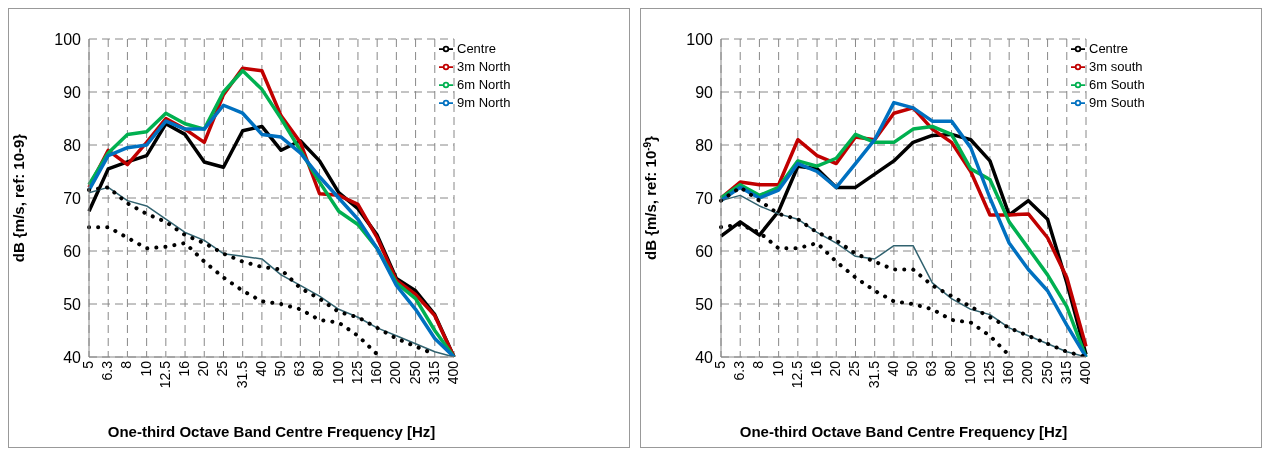 The image size is (1277, 452). What do you see at coordinates (1117, 84) in the screenshot?
I see `legend-label: 6m South` at bounding box center [1117, 84].